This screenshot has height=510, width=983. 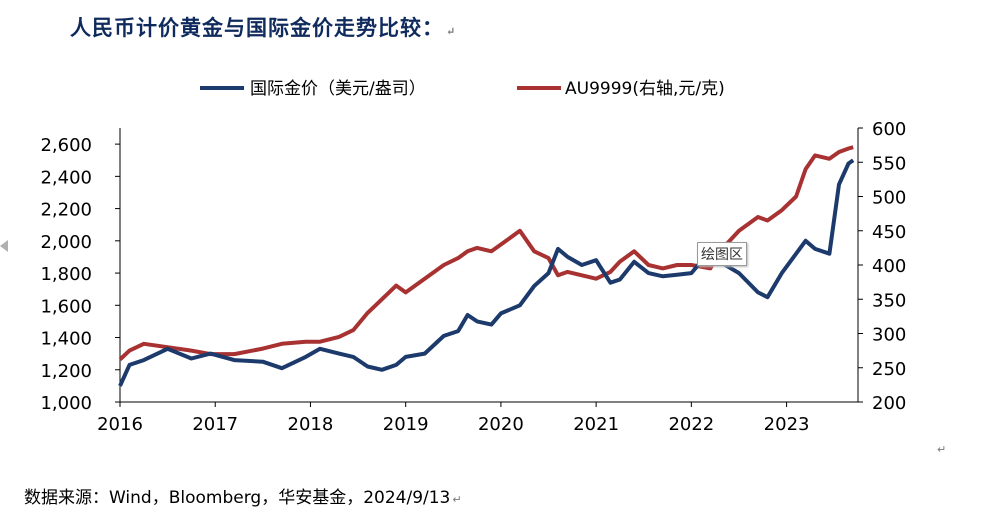 What do you see at coordinates (645, 89) in the screenshot?
I see `legend-label-au9999: AU9999(右轴,元/克)` at bounding box center [645, 89].